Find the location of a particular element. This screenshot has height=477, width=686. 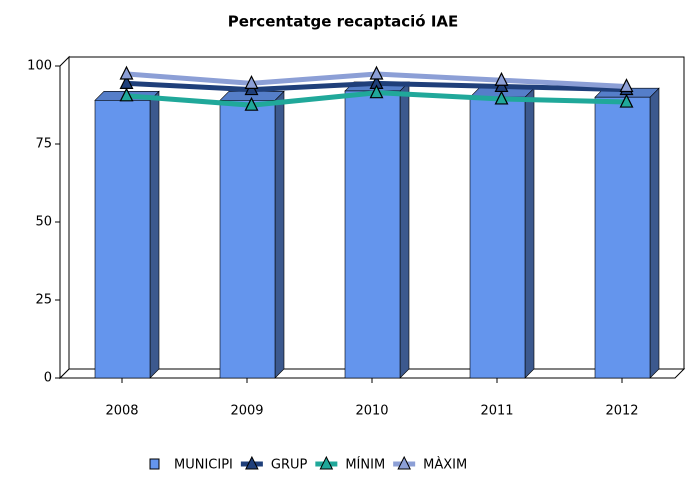

y-tick-label: 50 is located at coordinates (43, 222).